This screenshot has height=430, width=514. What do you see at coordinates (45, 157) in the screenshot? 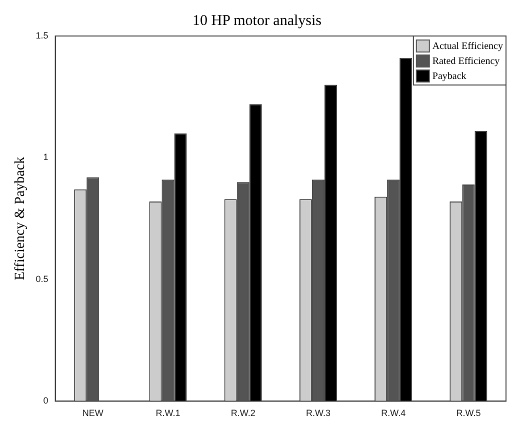
I see `y-tick-label: 1` at bounding box center [45, 157].